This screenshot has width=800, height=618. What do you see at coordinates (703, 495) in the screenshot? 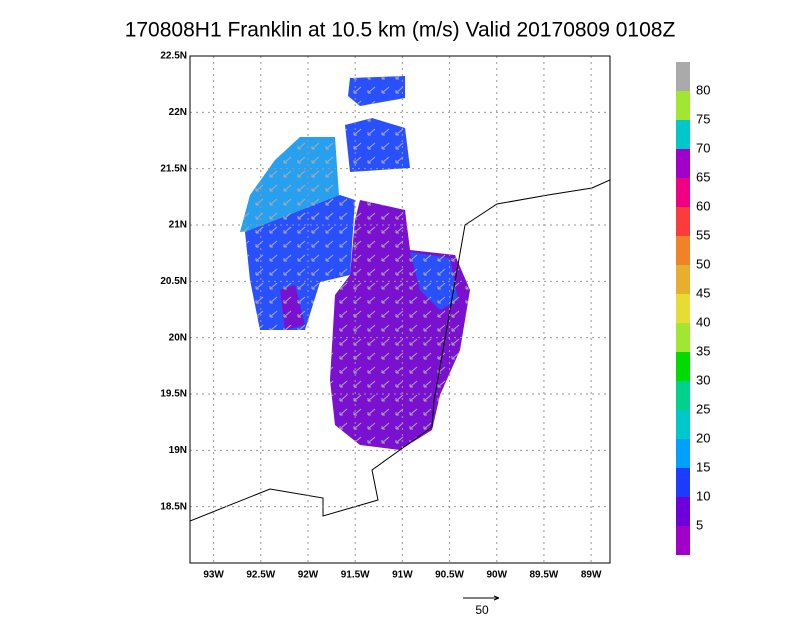
I see `colorbar-label: 10` at bounding box center [703, 495].